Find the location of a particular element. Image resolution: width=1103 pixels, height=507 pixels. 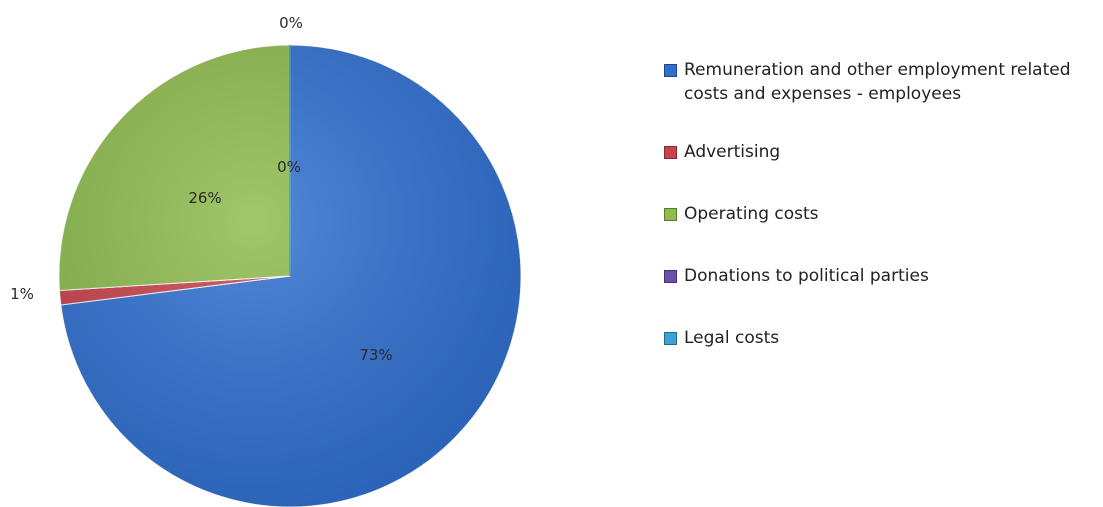

data-label-advertising: 1% is located at coordinates (22, 294).